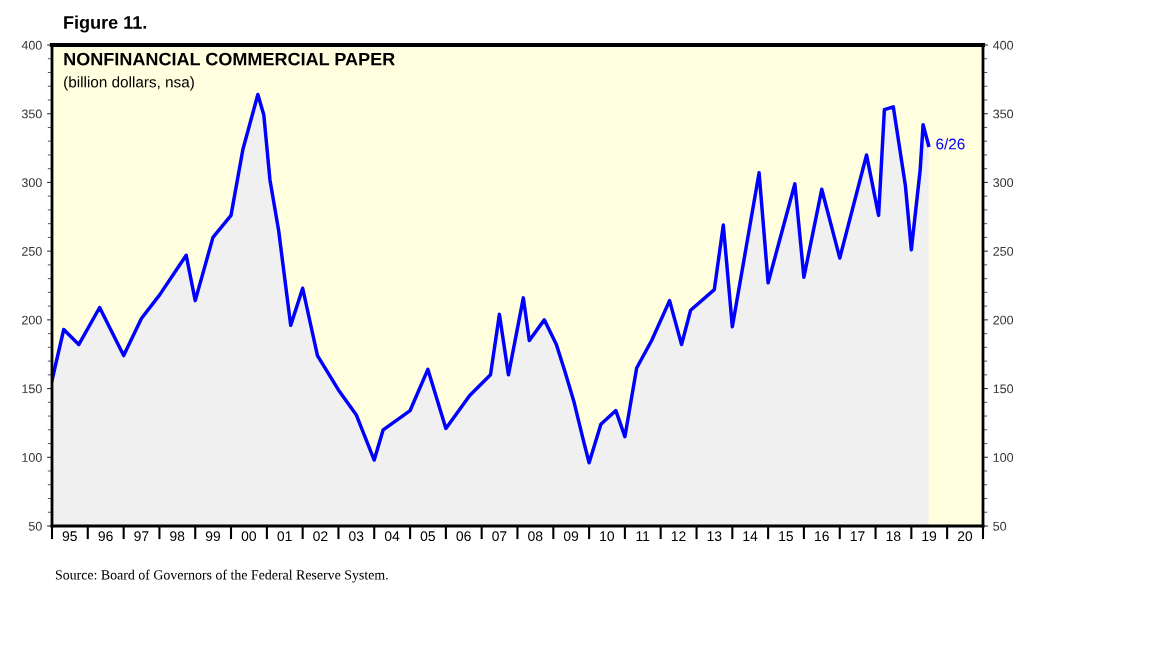 The width and height of the screenshot is (1152, 648). Describe the element at coordinates (31, 183) in the screenshot. I see `y-tick-label: 300` at that location.